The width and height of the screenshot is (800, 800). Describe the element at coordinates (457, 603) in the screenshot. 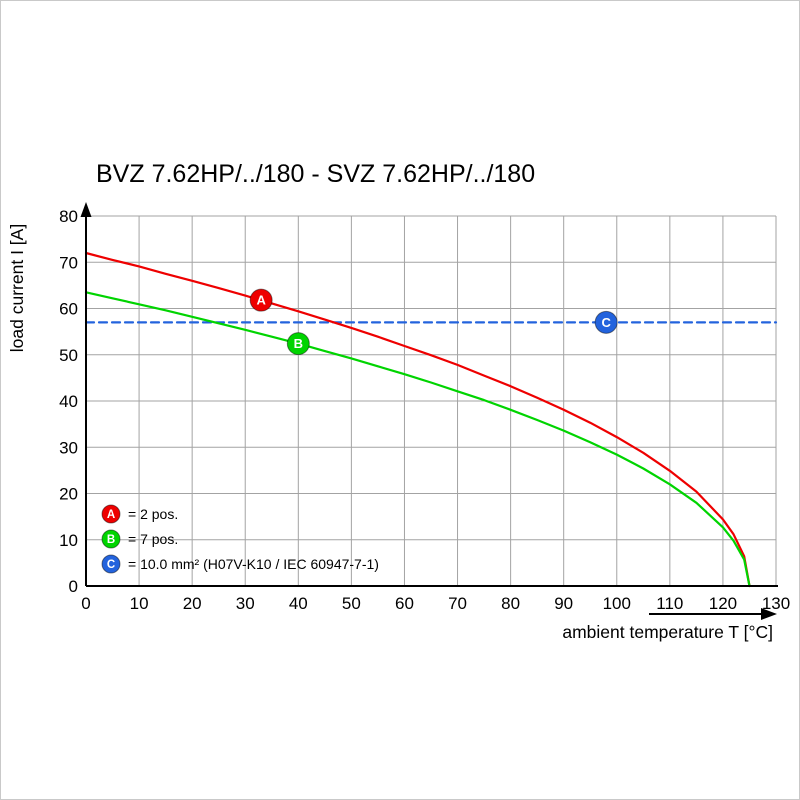

I see `x-tick-label: 70` at that location.